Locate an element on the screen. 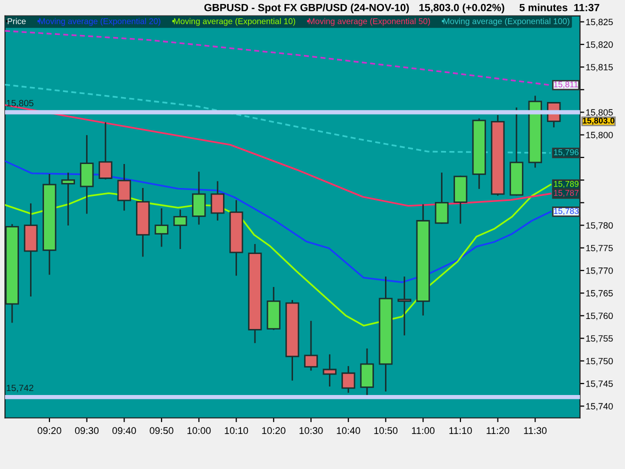  y-tick-label: 15,740 is located at coordinates (599, 407).